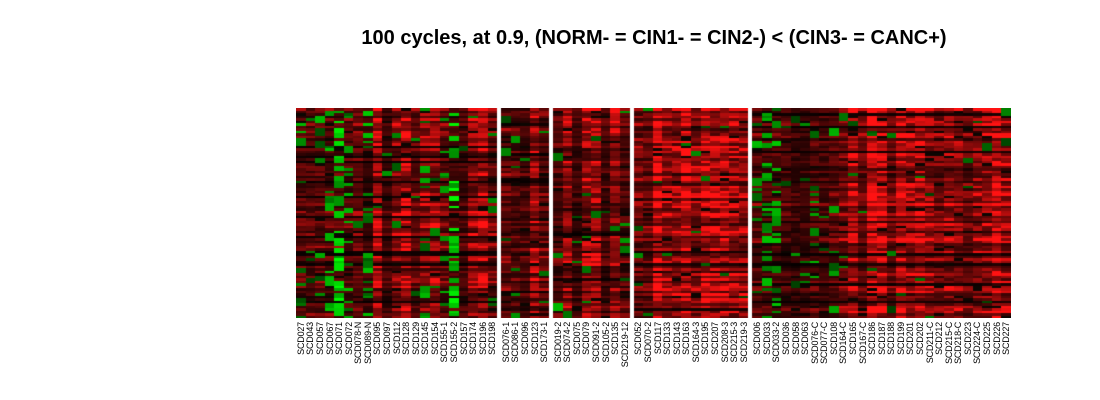  Describe the element at coordinates (647, 342) in the screenshot. I see `column-label: SCD070-2` at that location.